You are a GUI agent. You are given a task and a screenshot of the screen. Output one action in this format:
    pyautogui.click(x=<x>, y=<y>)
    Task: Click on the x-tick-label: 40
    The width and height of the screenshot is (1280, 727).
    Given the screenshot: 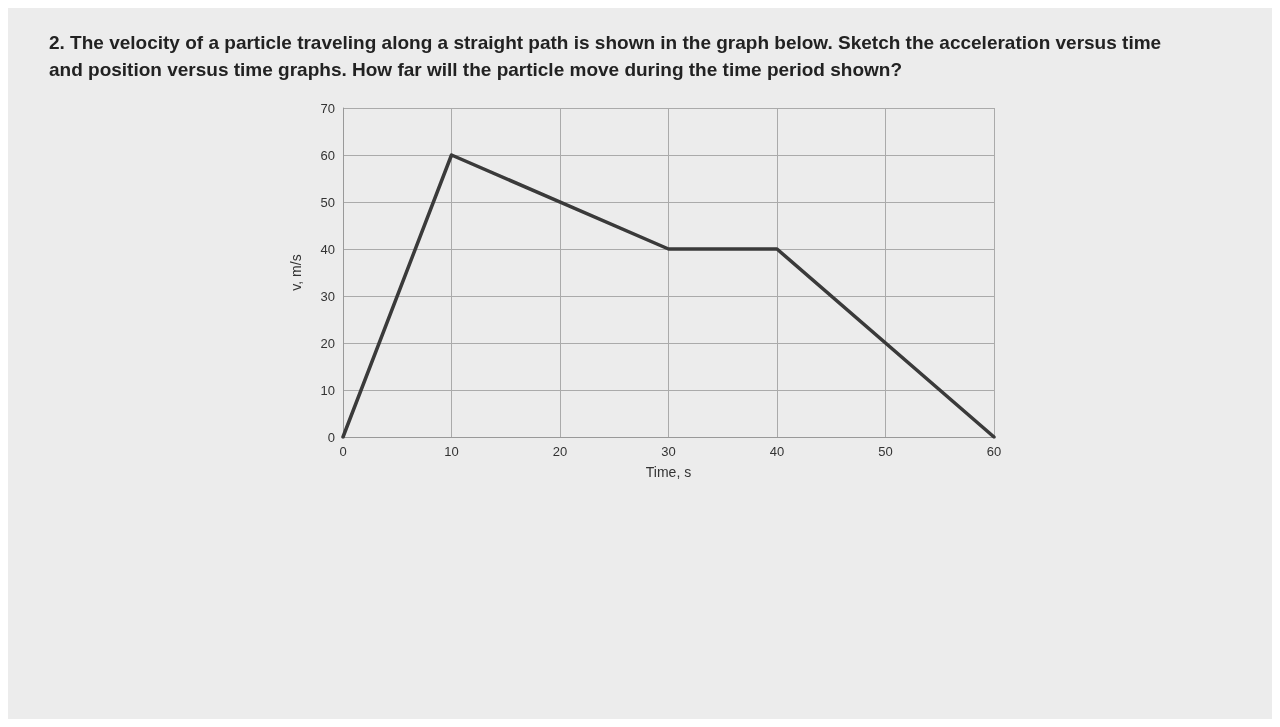 What is the action you would take?
    pyautogui.click(x=777, y=451)
    